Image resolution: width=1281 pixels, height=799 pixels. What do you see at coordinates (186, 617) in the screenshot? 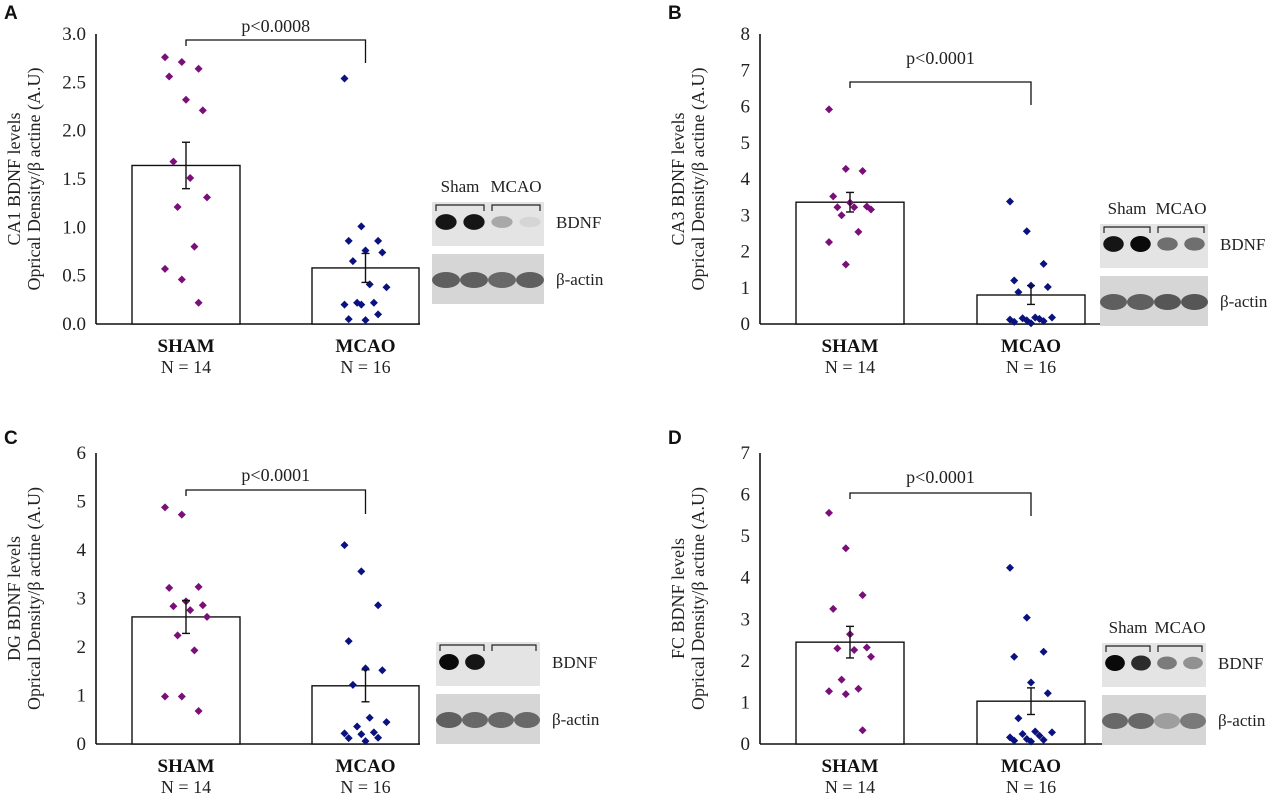
I see `error-bar-sham` at bounding box center [186, 617].